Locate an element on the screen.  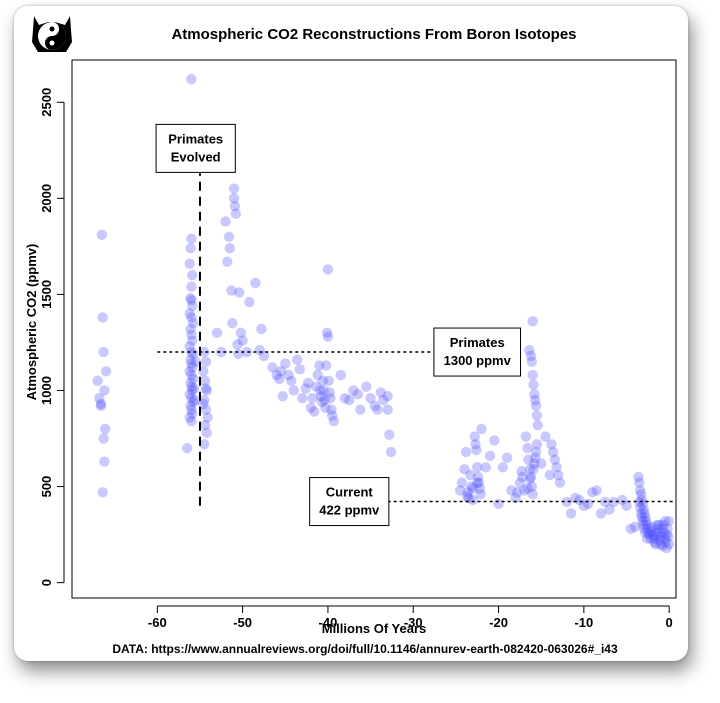
y-tick-label: 2500 is located at coordinates (46, 102).